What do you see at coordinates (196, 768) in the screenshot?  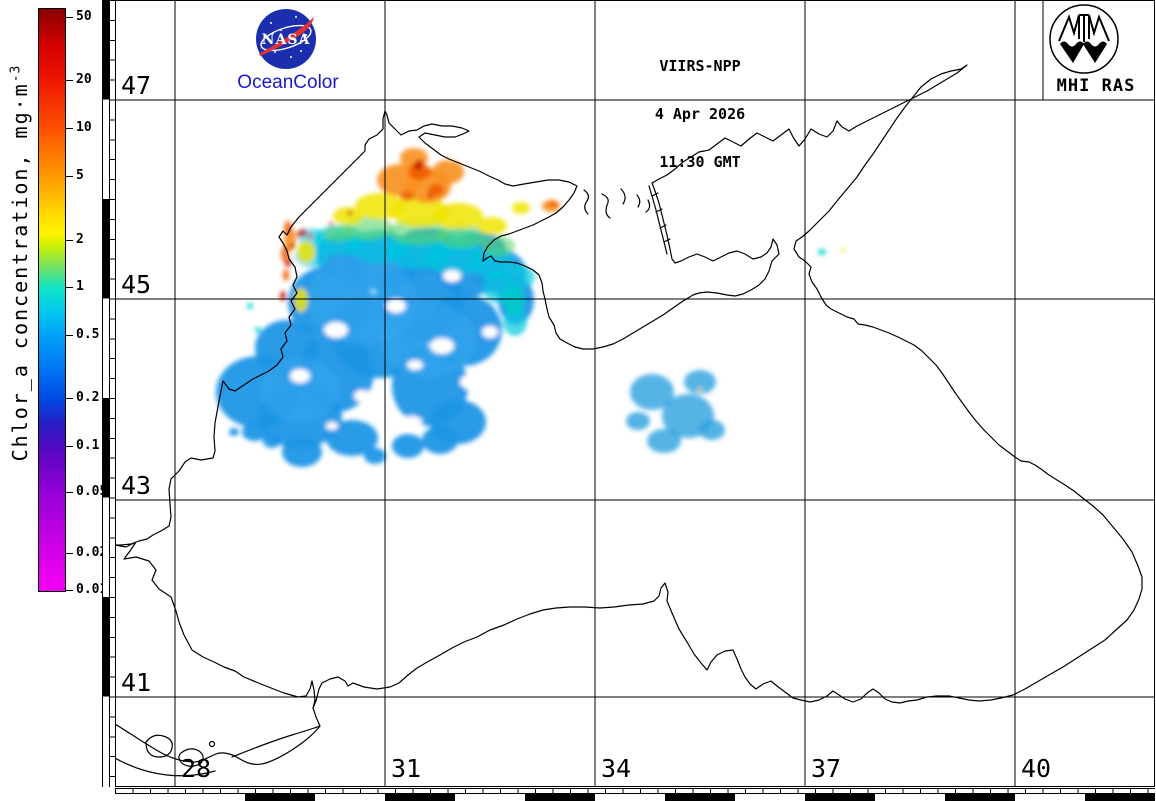 I see `lon-label-28: 28` at bounding box center [196, 768].